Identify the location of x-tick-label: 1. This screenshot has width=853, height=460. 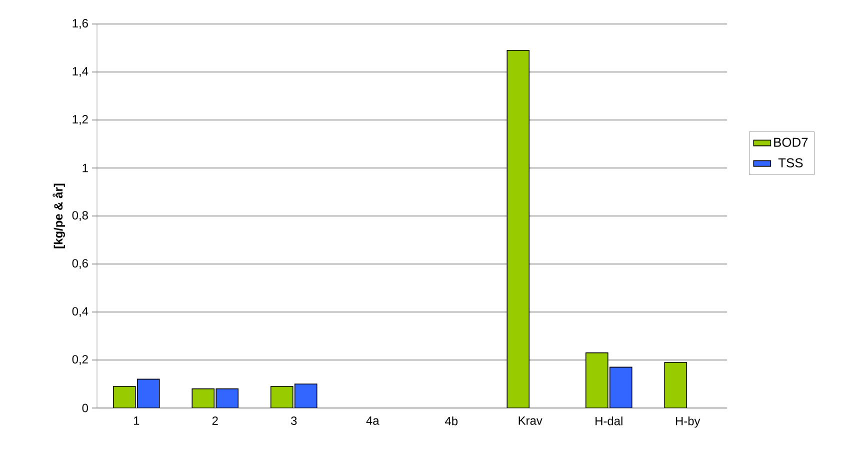
(137, 420).